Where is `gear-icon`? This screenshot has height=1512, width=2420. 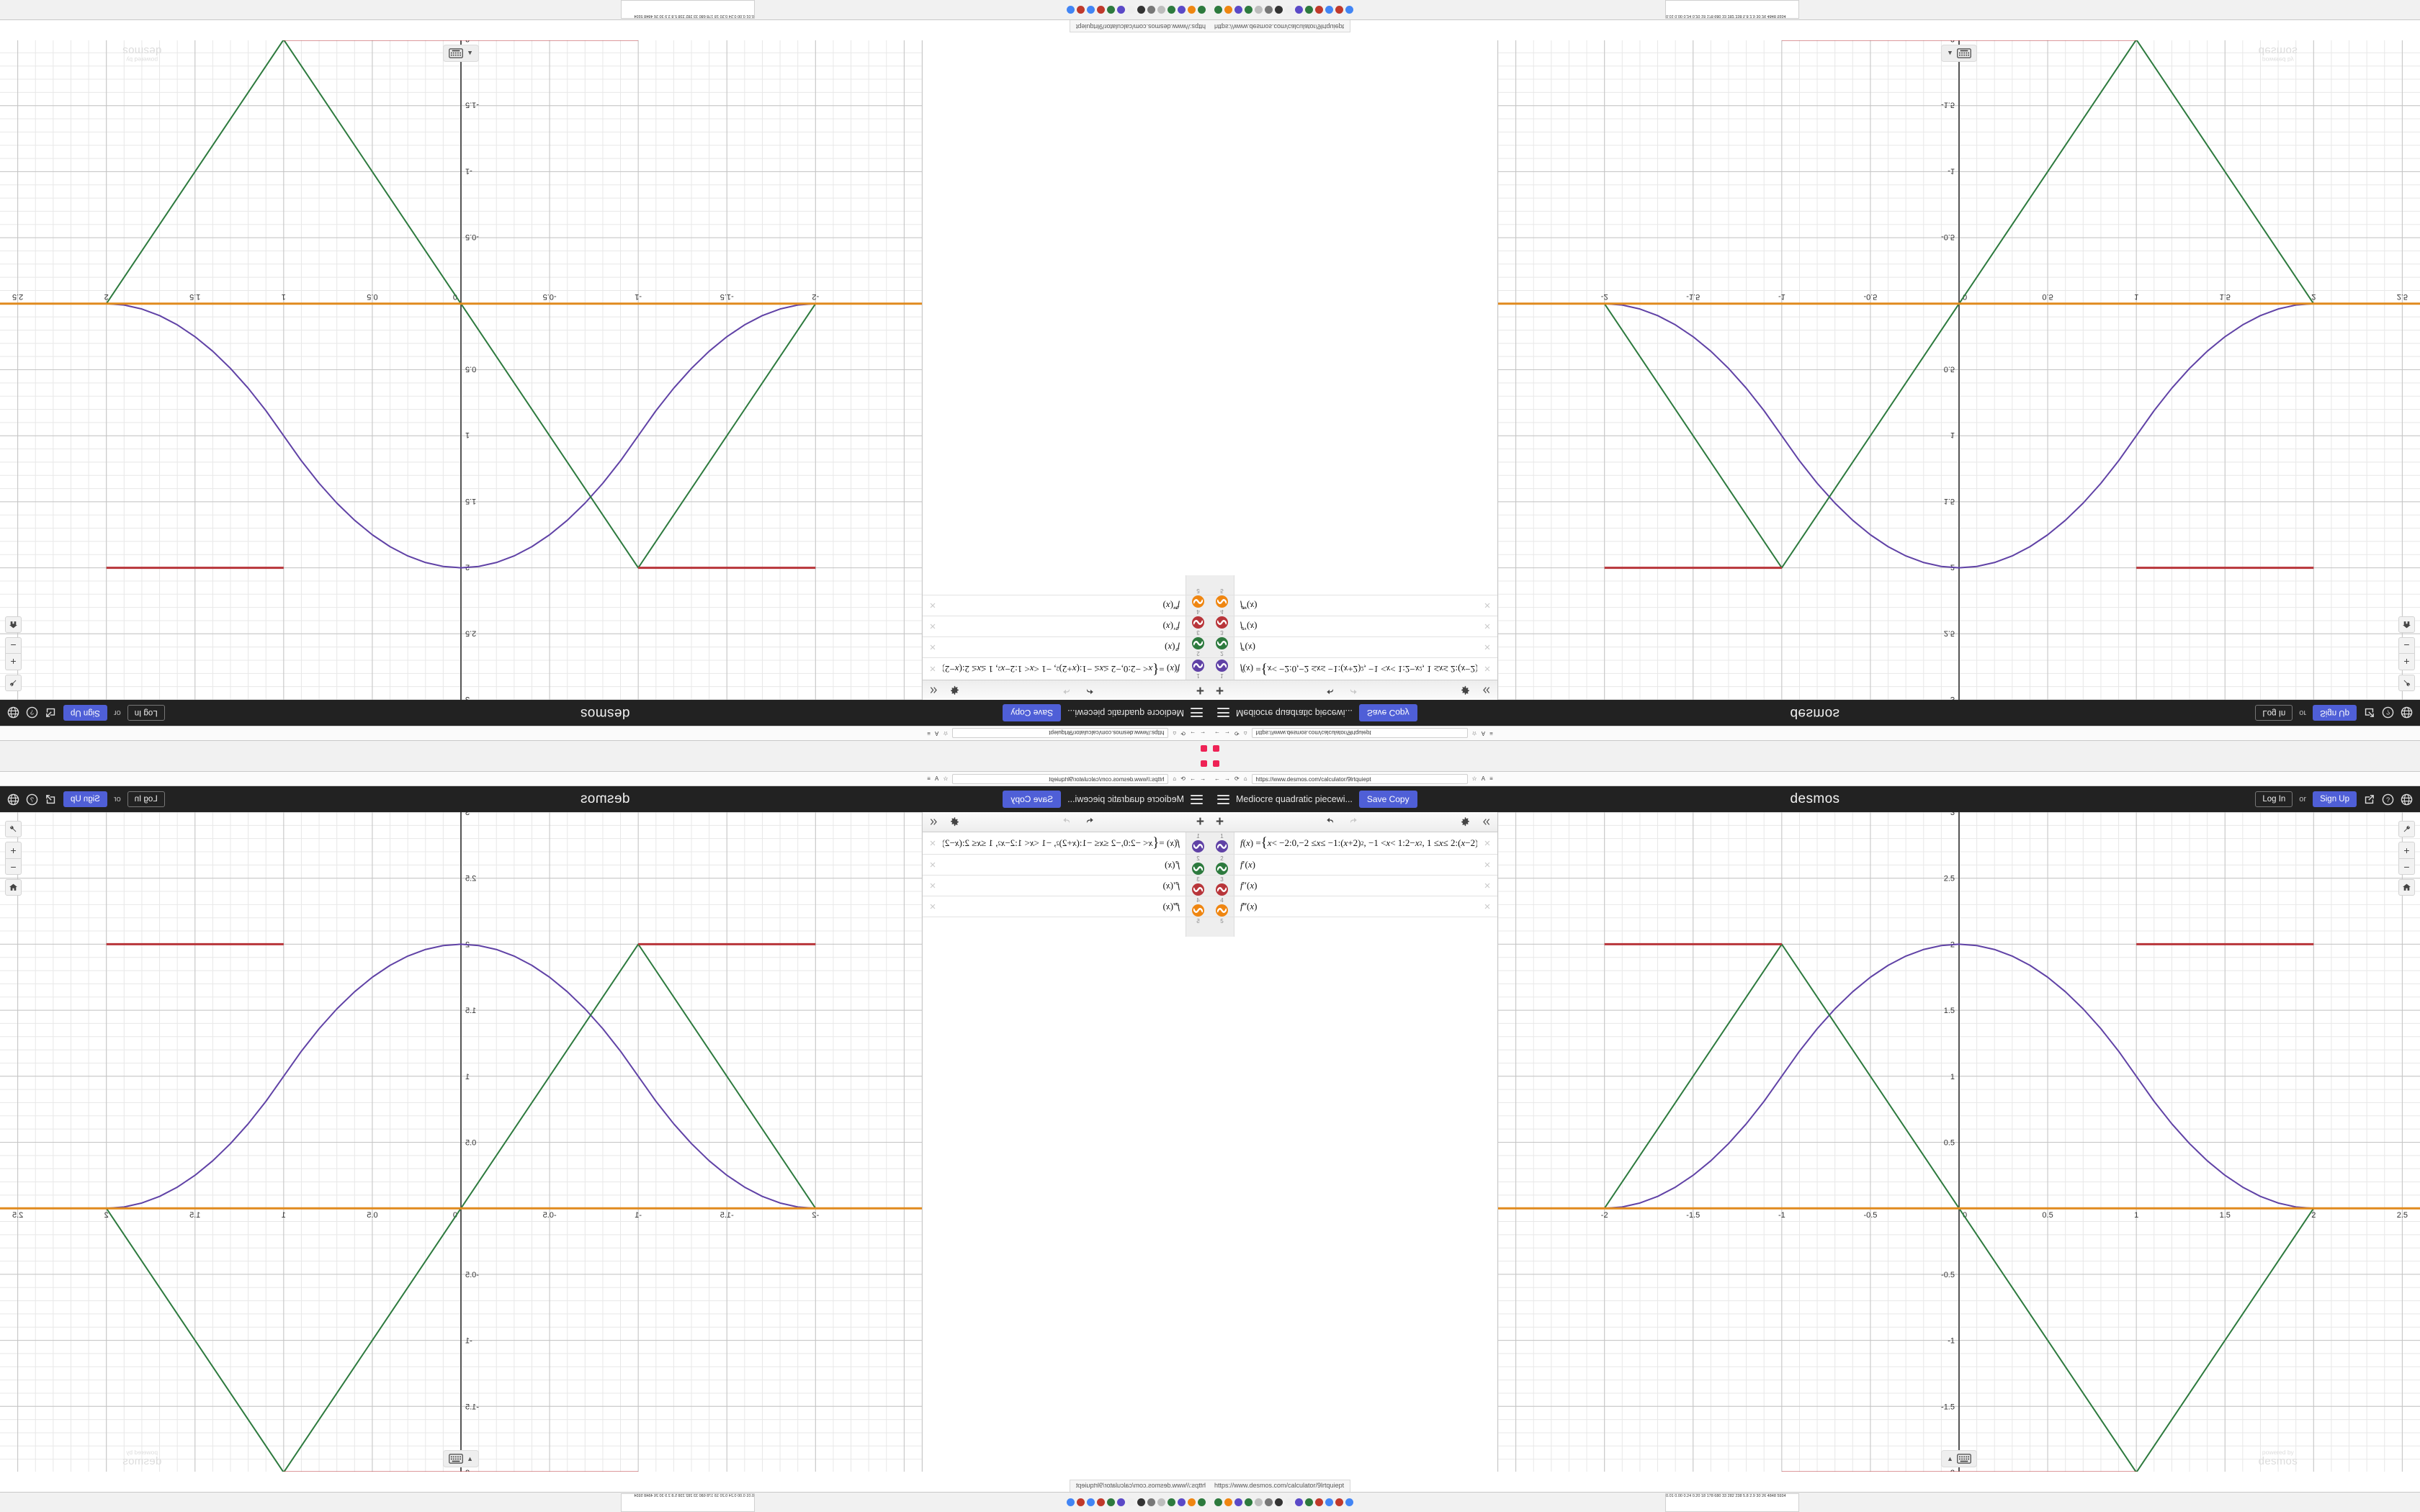
gear-icon is located at coordinates (1465, 690).